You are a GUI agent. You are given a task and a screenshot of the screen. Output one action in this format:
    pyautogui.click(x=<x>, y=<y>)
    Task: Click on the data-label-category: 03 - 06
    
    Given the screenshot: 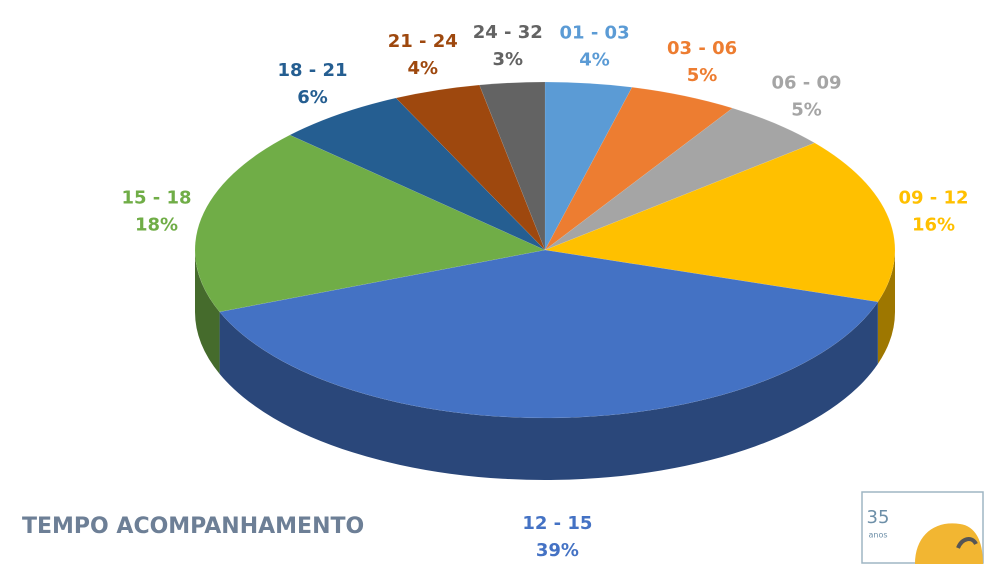 What is the action you would take?
    pyautogui.click(x=702, y=48)
    